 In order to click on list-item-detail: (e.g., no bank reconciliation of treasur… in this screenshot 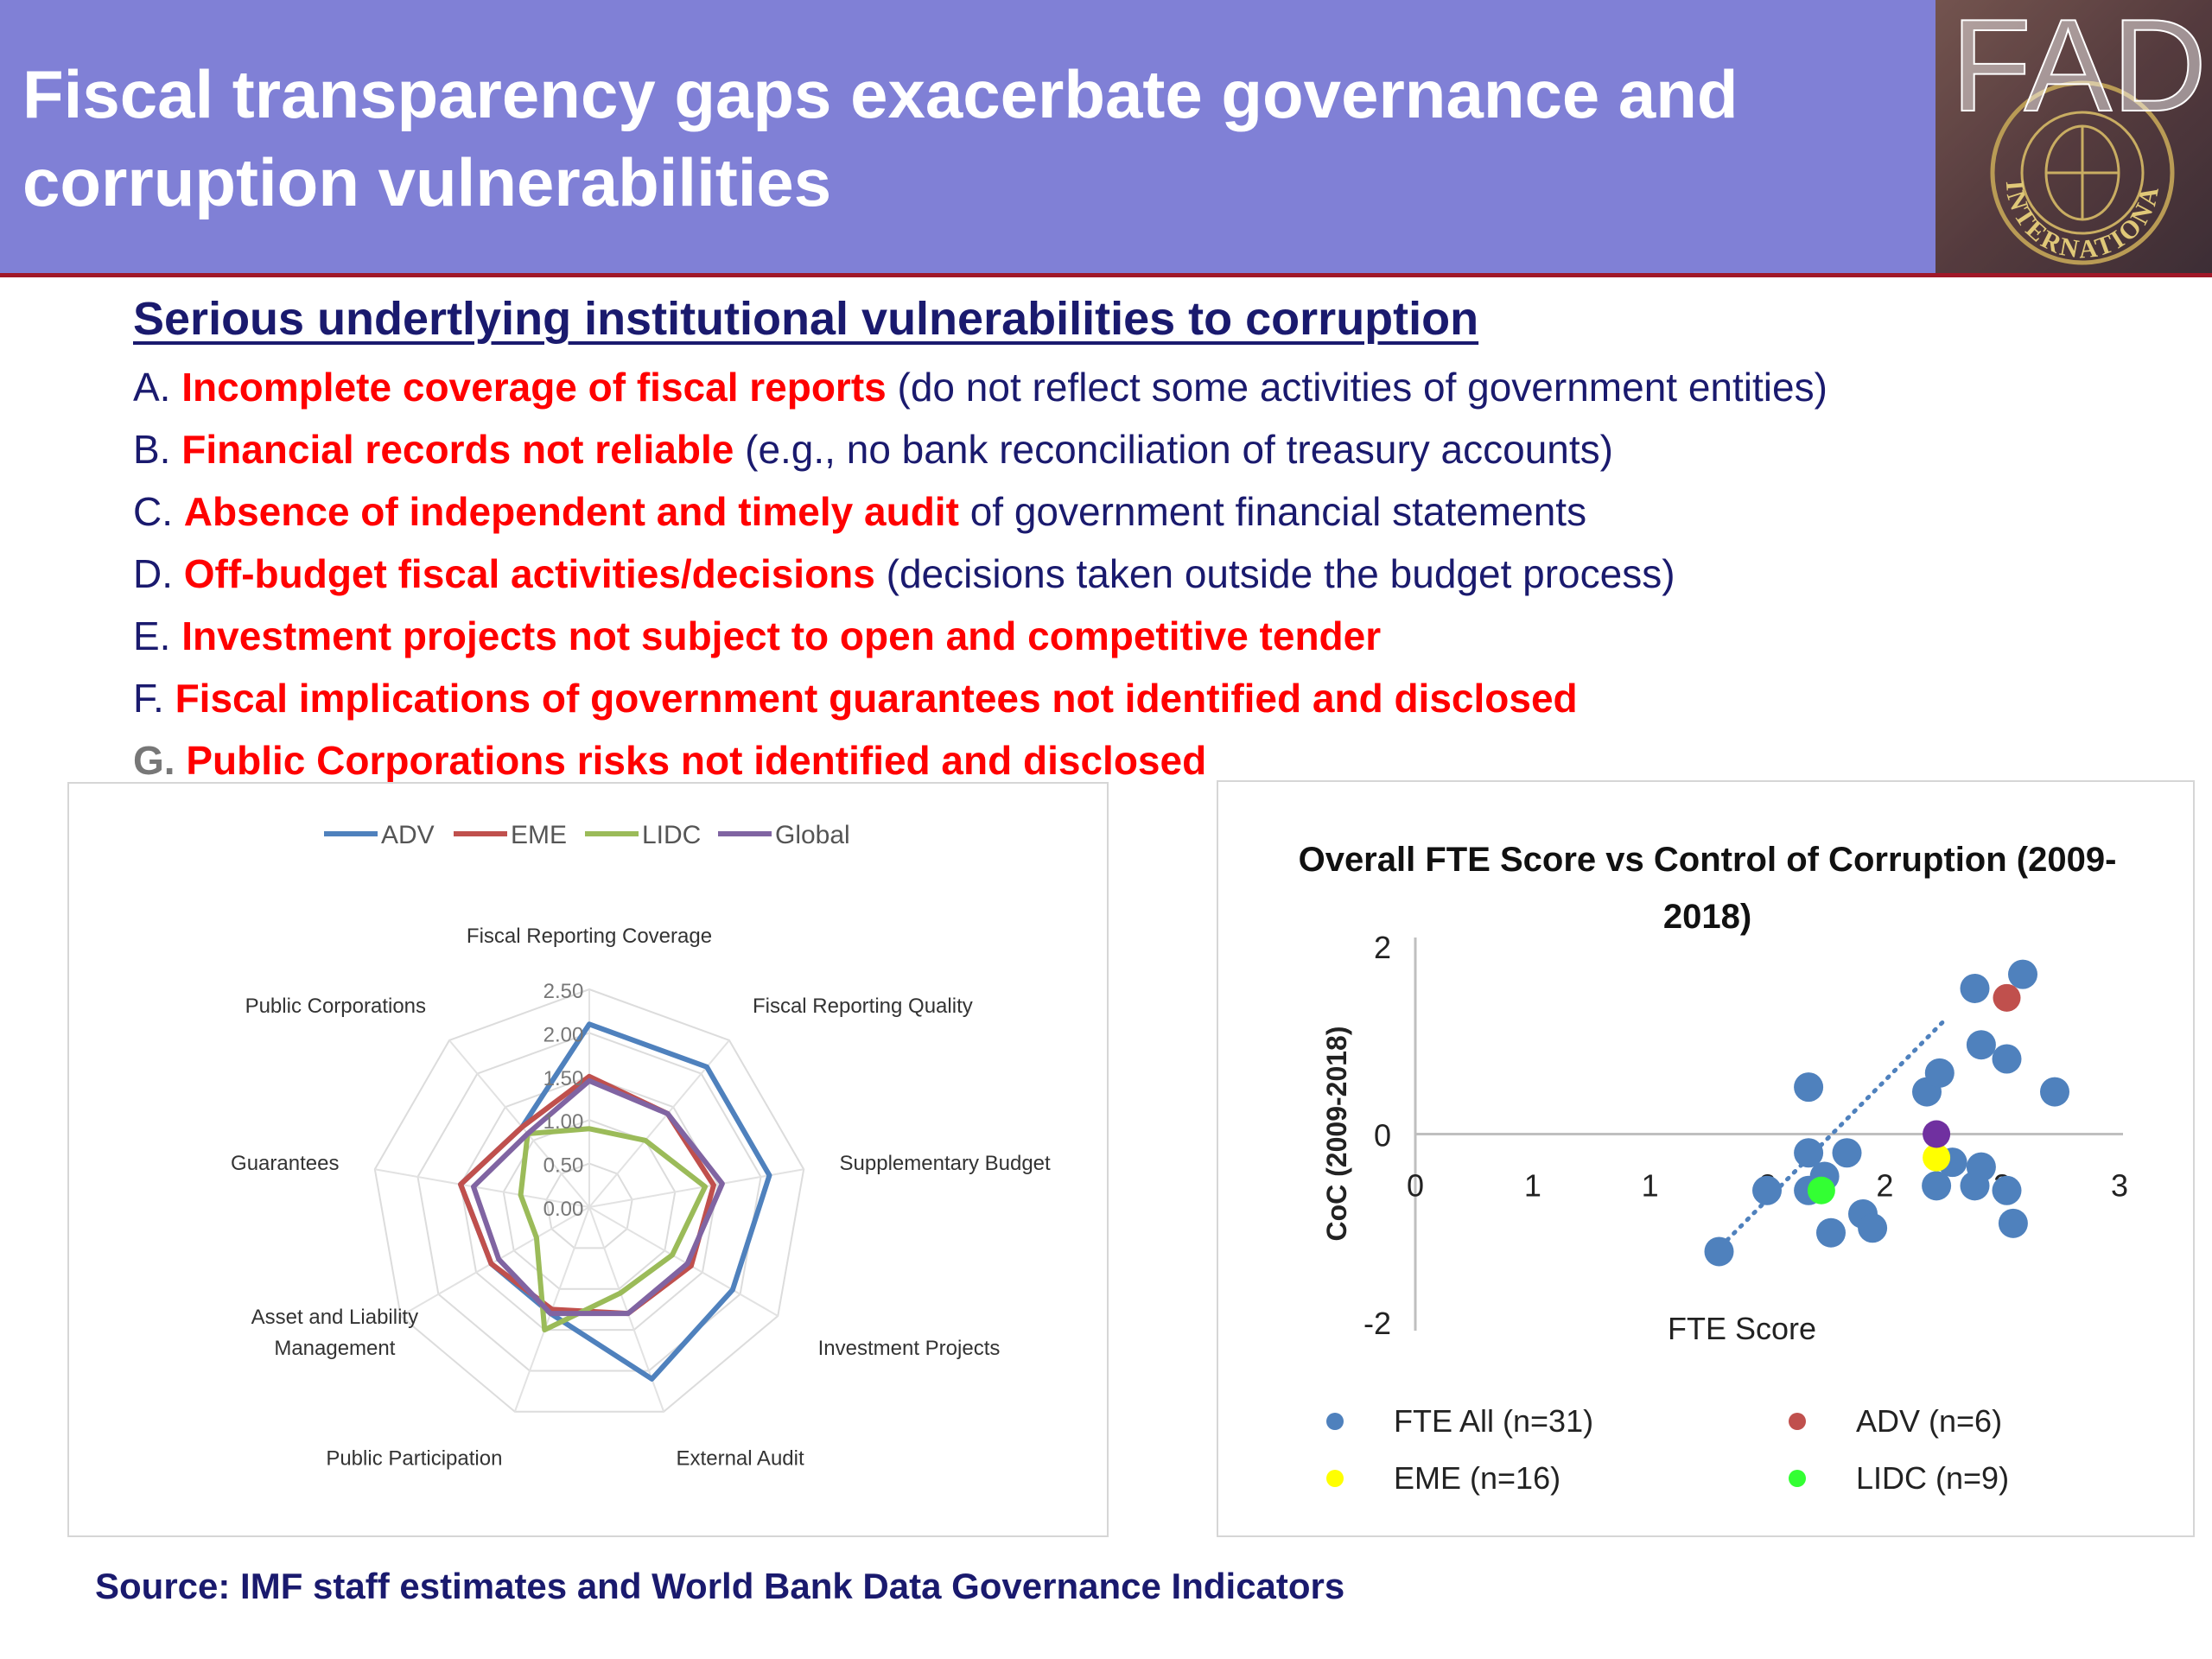, I will do `click(1179, 450)`.